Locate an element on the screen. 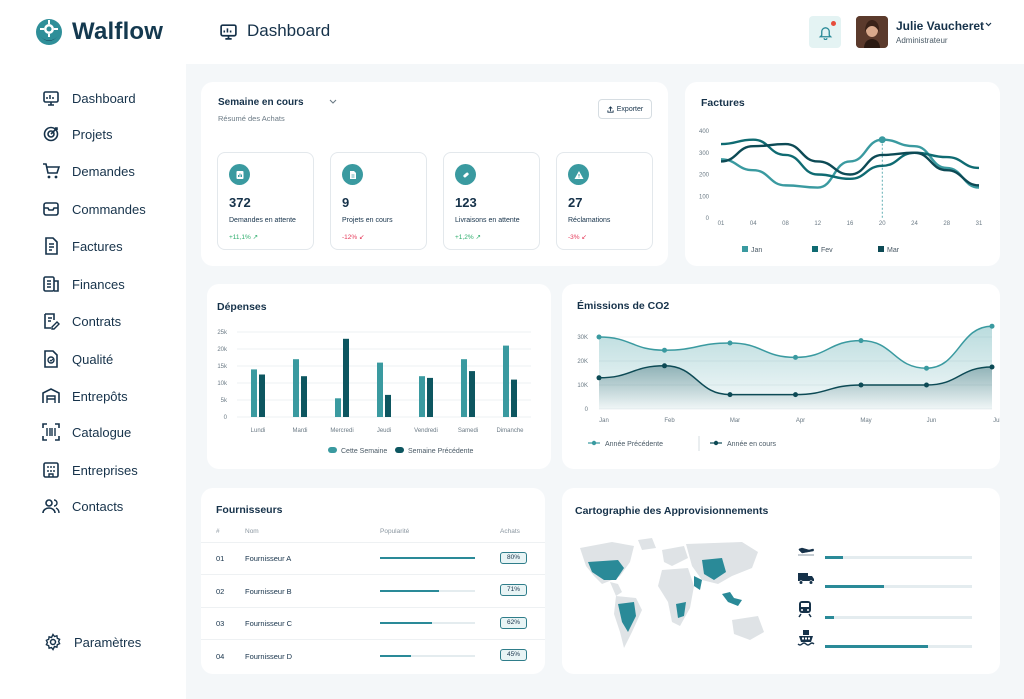 The width and height of the screenshot is (1024, 699). app-name: Walflow is located at coordinates (118, 31).